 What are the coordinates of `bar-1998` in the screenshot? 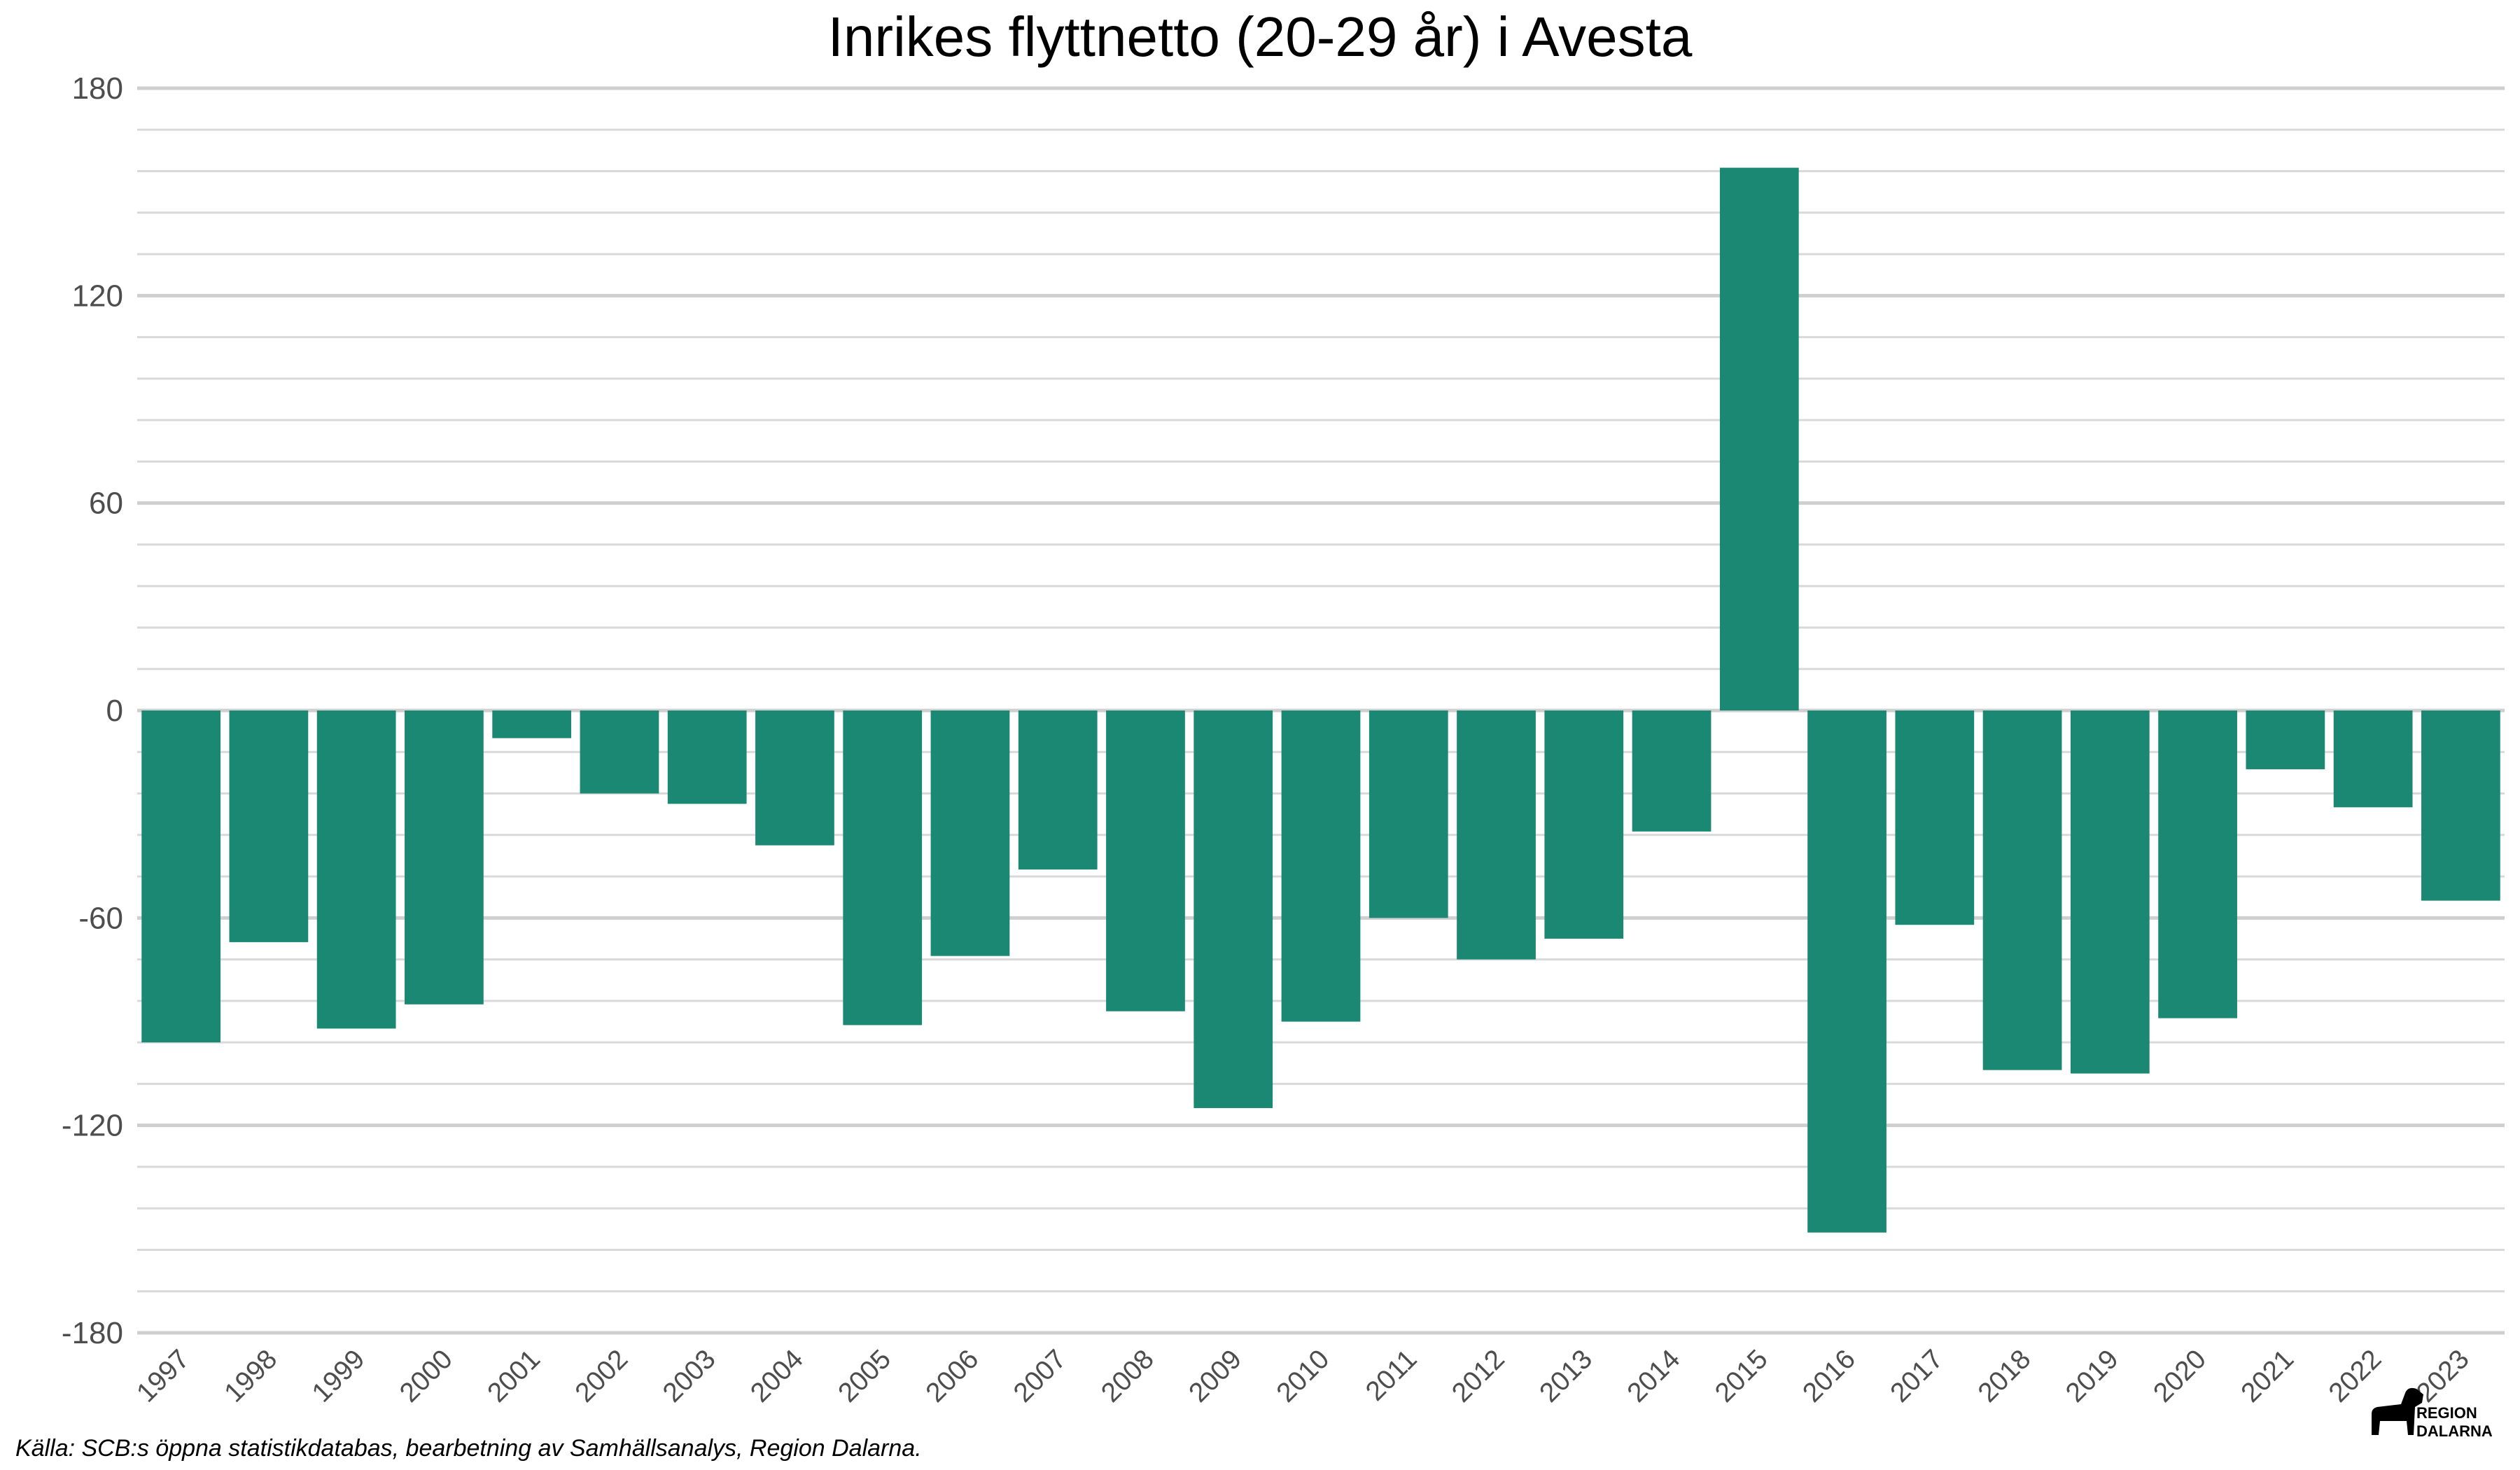 It's located at (269, 826).